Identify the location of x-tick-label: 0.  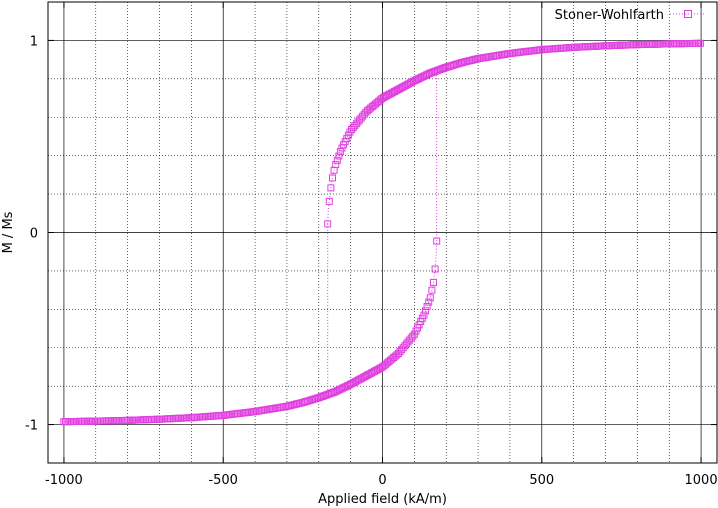
(382, 480).